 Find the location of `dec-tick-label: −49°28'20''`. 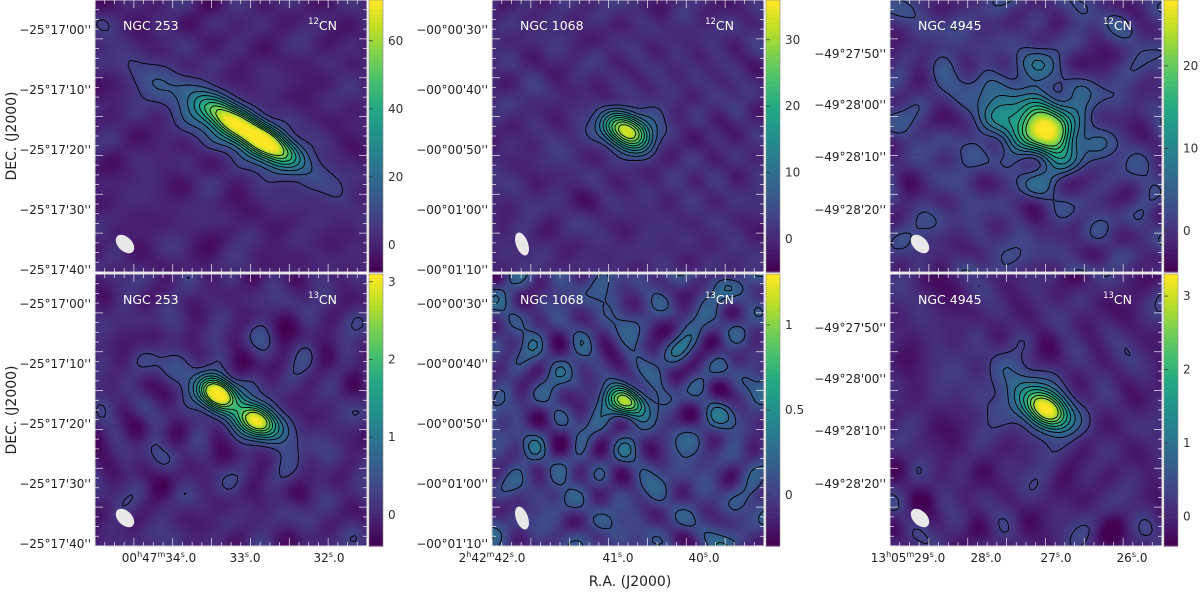

dec-tick-label: −49°28'20'' is located at coordinates (850, 484).